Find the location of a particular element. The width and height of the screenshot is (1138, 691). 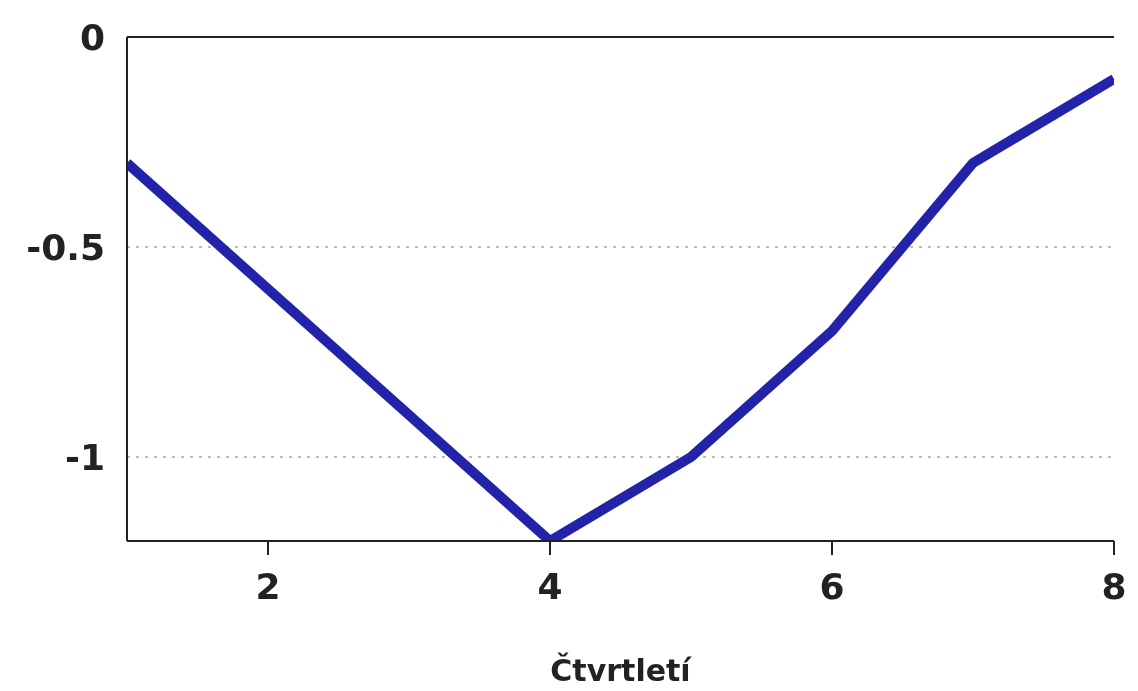

x-tick-label: 4 is located at coordinates (550, 586).